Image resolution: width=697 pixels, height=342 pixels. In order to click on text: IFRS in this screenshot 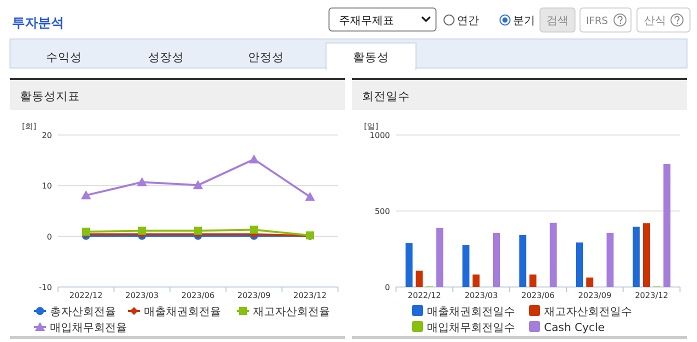, I will do `click(597, 21)`.